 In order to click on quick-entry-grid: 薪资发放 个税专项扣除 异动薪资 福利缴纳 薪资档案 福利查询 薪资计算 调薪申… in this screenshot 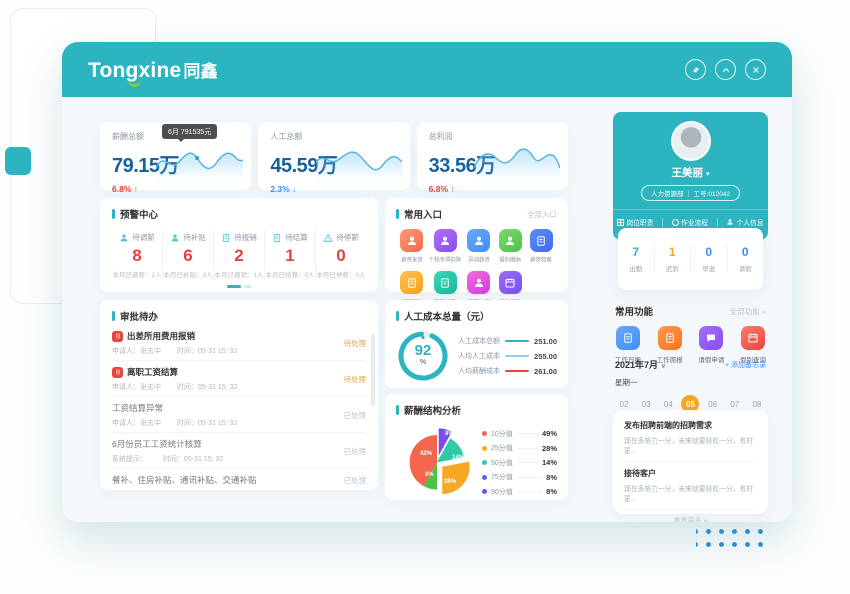, I will do `click(476, 267)`.